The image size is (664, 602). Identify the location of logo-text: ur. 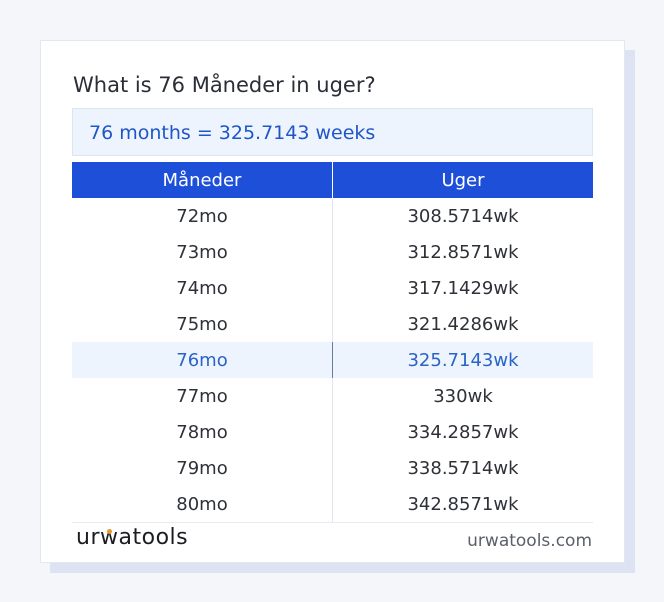
(88, 537).